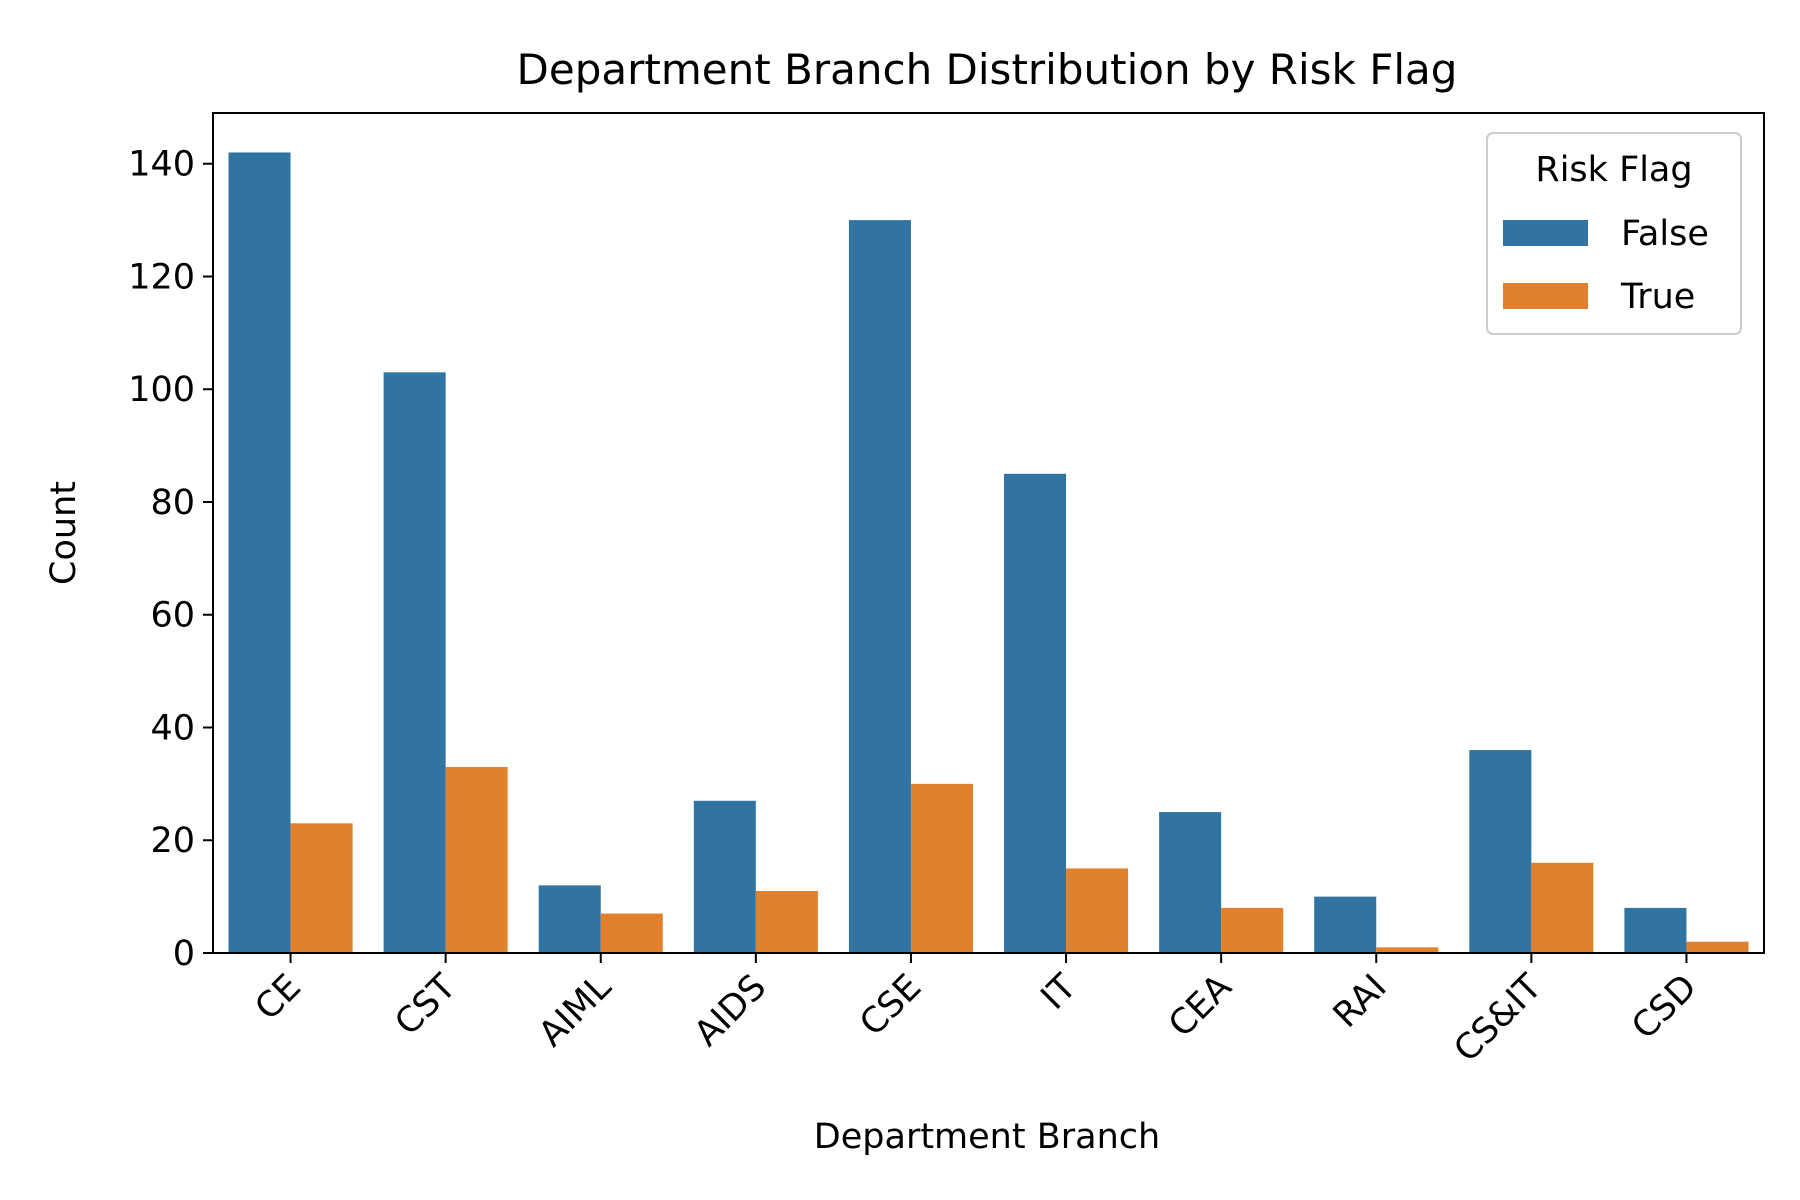 Image resolution: width=1800 pixels, height=1200 pixels. I want to click on x-tick-label: AIML, so click(575, 1011).